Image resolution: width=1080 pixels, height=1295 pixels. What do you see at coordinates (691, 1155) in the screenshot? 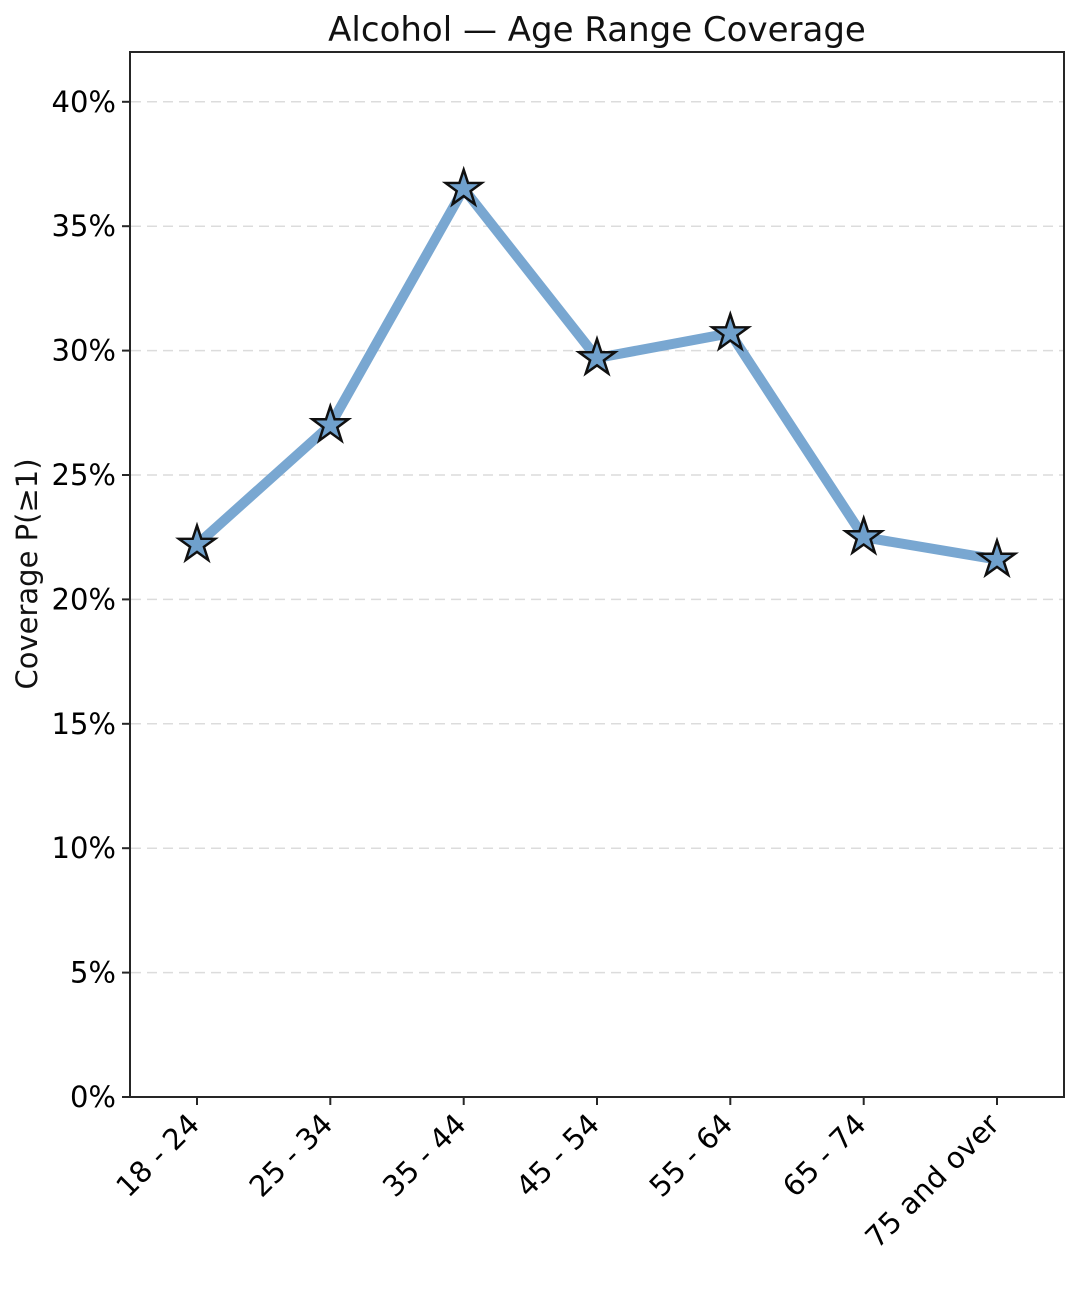
I see `x-tick-label: 55 - 64` at bounding box center [691, 1155].